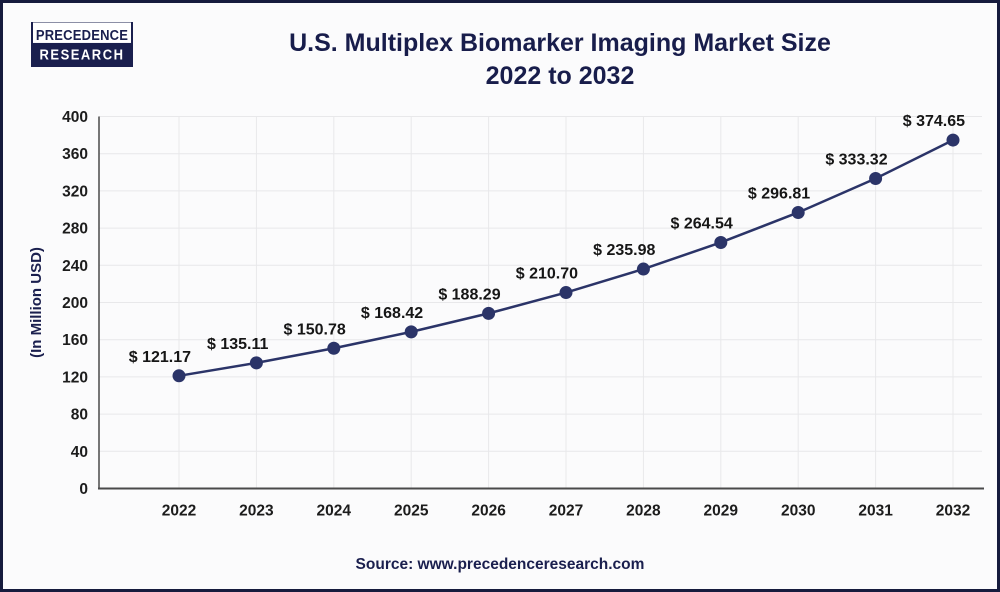 The width and height of the screenshot is (1000, 592). Describe the element at coordinates (75, 266) in the screenshot. I see `y-tick-label: 240` at that location.